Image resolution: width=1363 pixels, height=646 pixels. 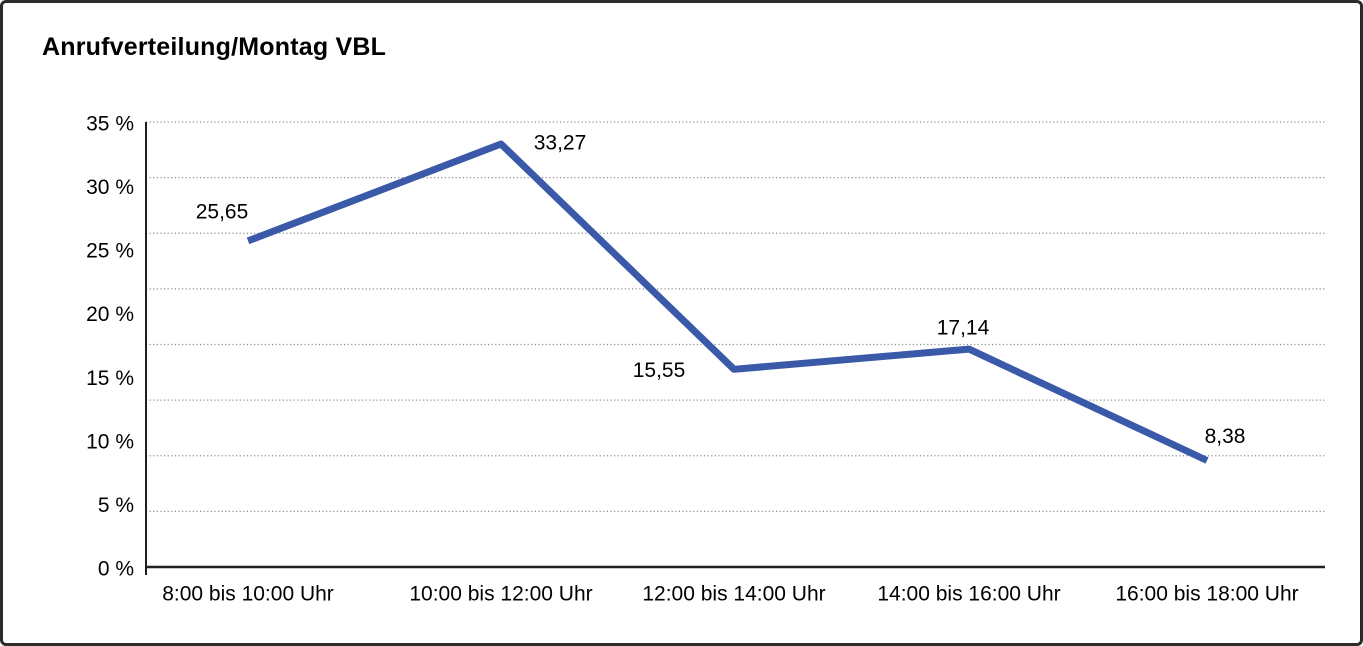 I want to click on value-label: 15,55, so click(x=659, y=370).